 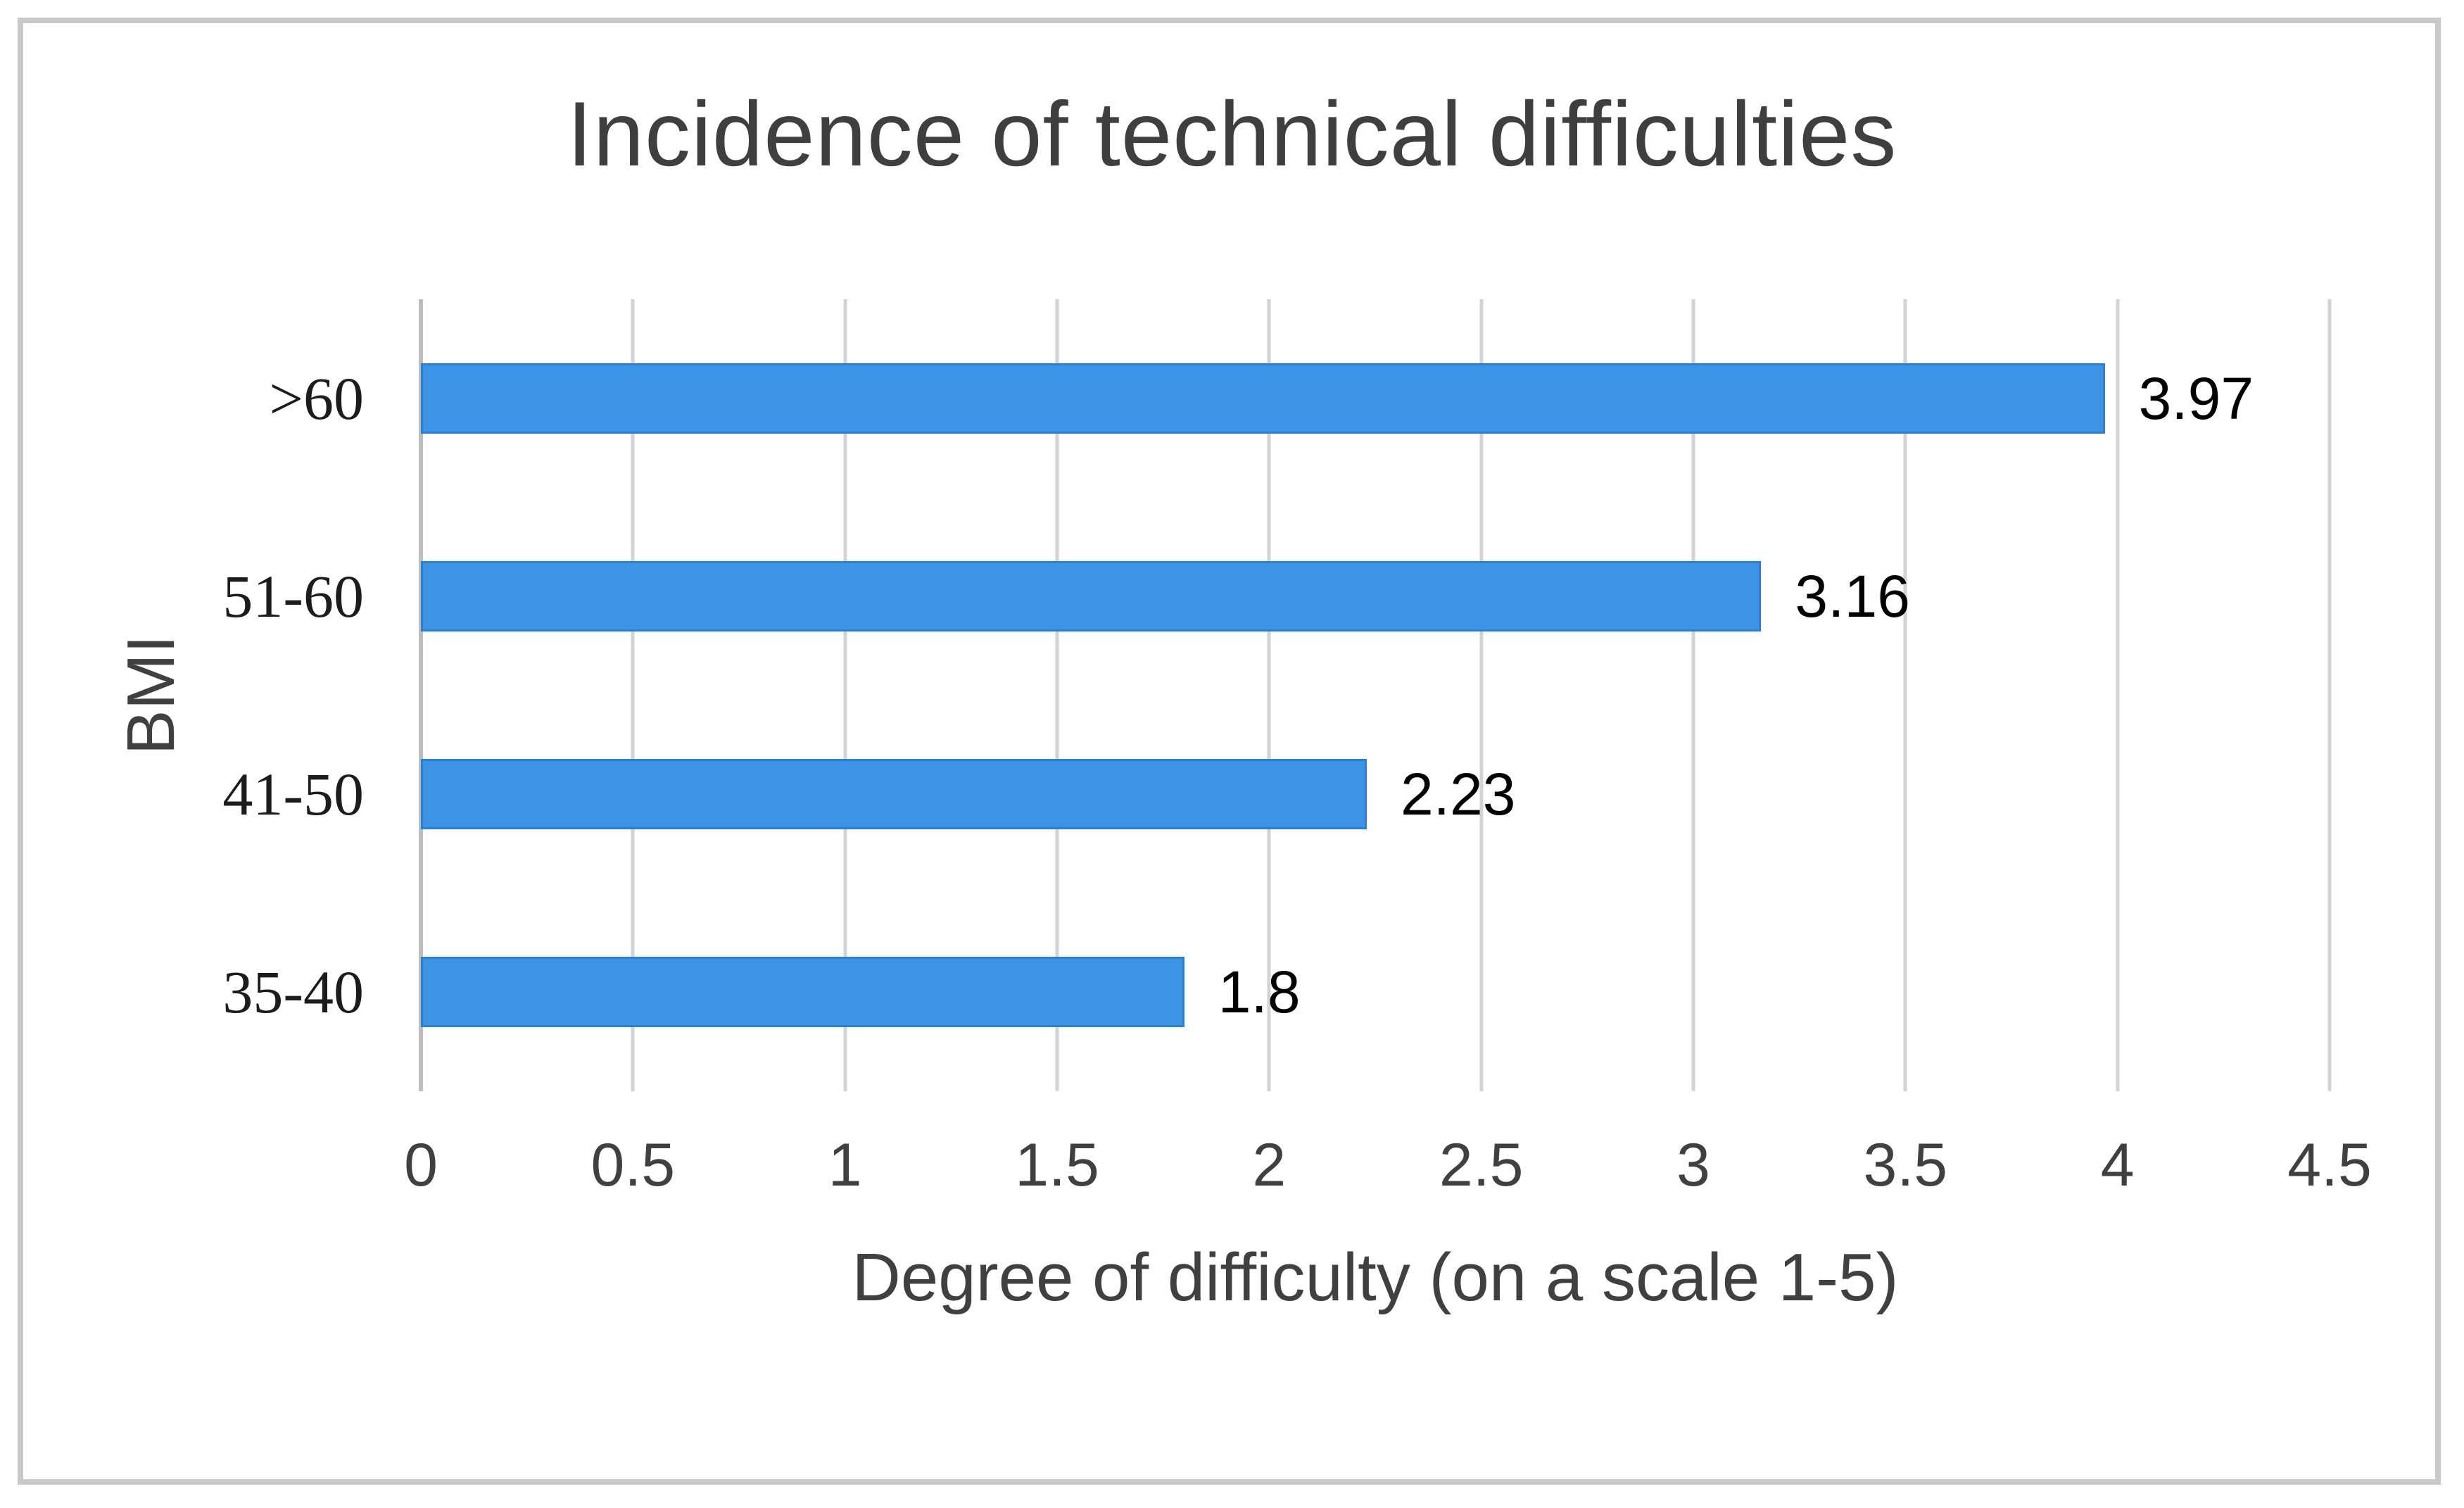 I want to click on category-band: 3.97, so click(x=1375, y=398).